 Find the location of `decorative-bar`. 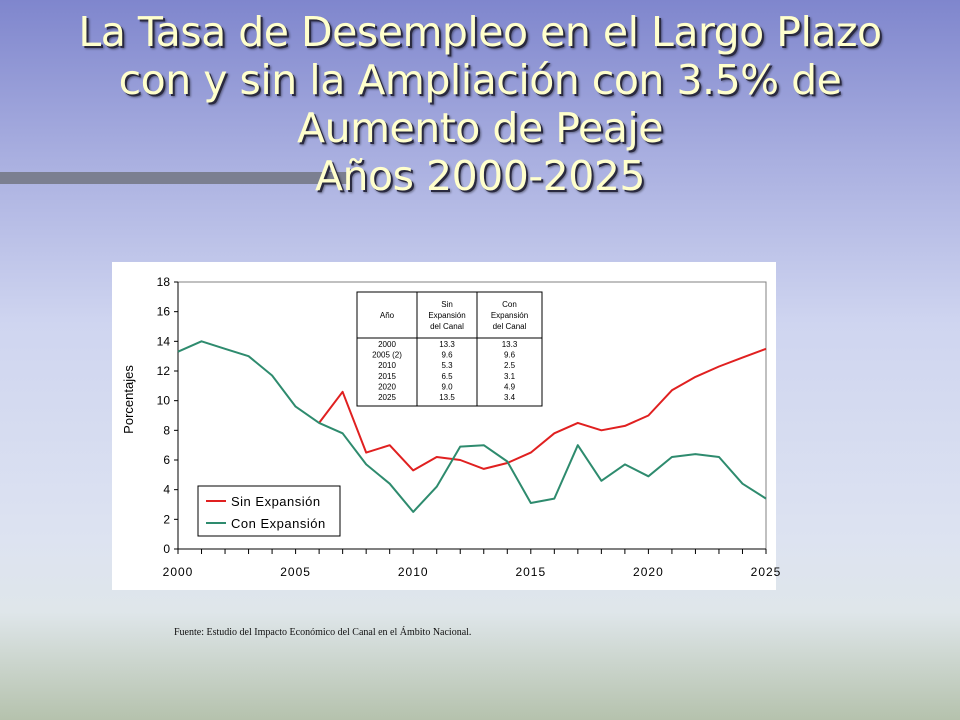

decorative-bar is located at coordinates (176, 178).